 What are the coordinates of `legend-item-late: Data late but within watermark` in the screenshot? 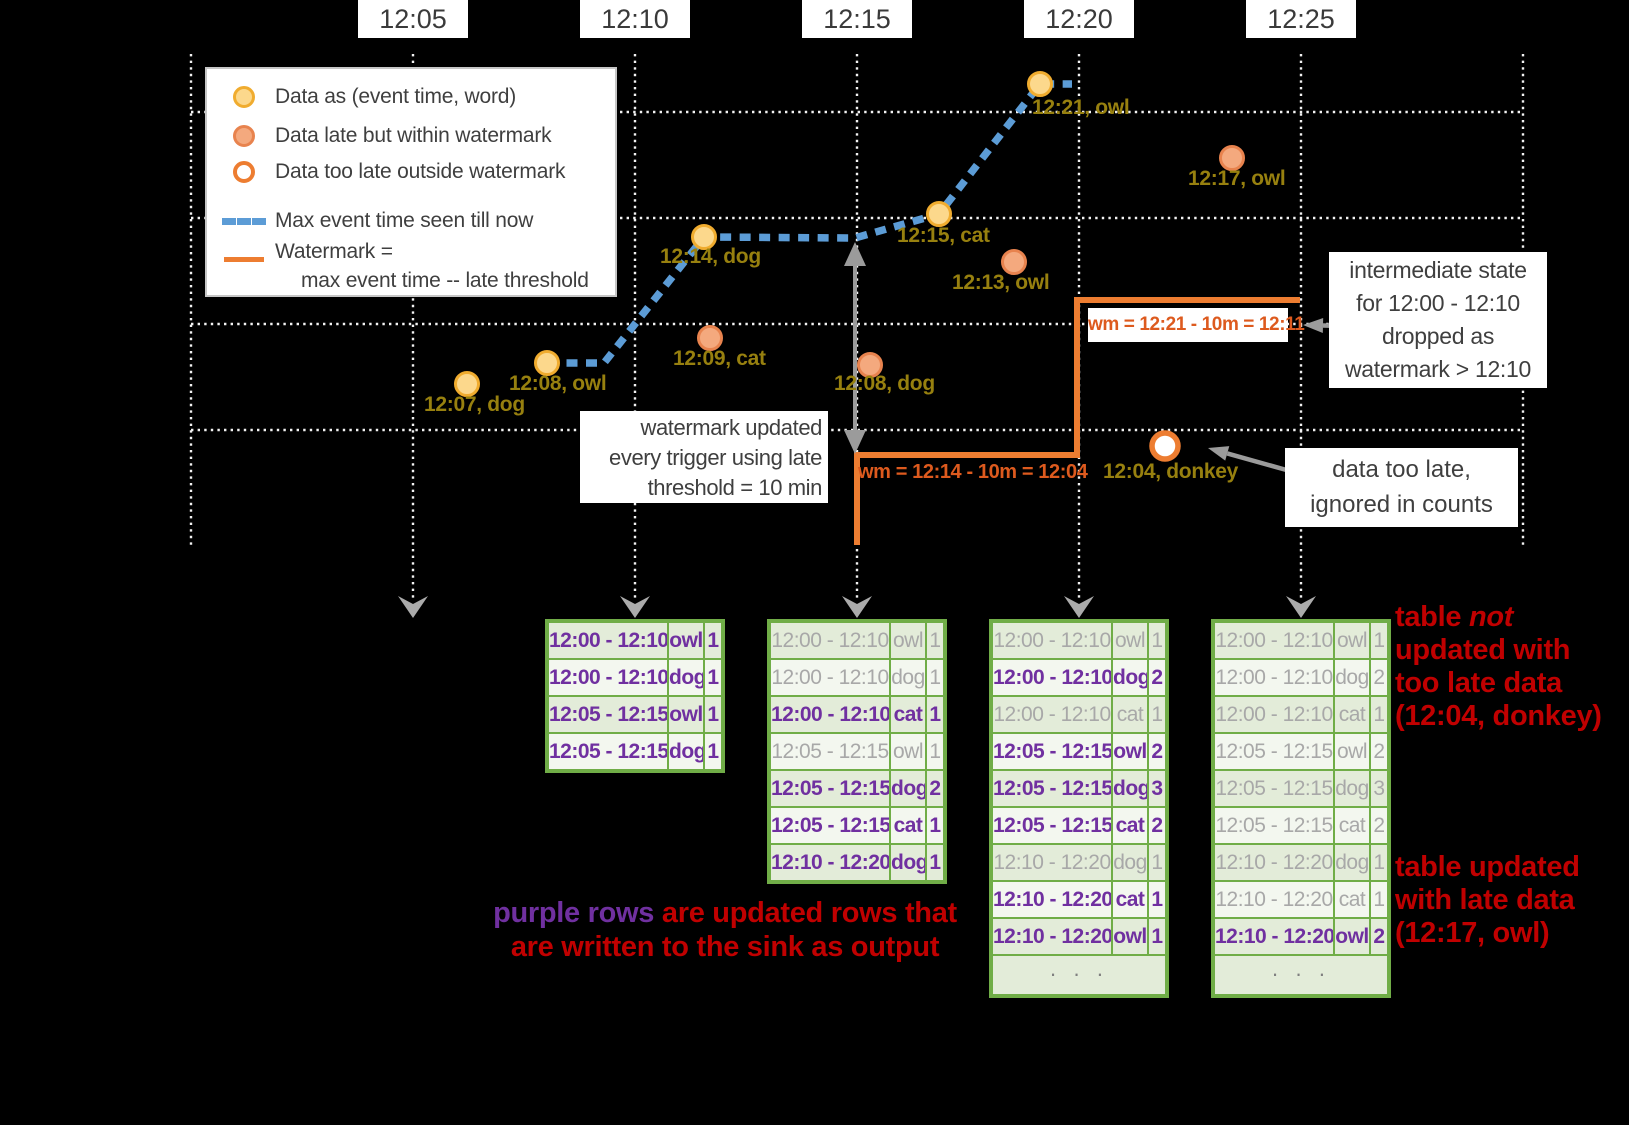 It's located at (386, 136).